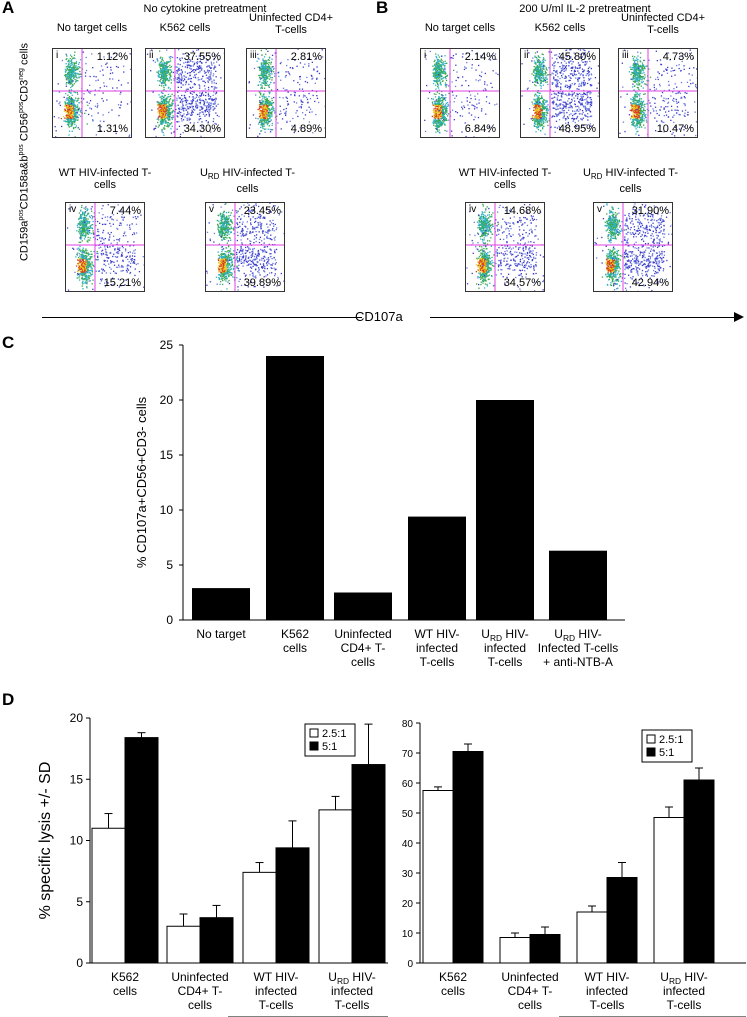 This screenshot has width=747, height=1017. I want to click on y-tick-label: 70, so click(408, 754).